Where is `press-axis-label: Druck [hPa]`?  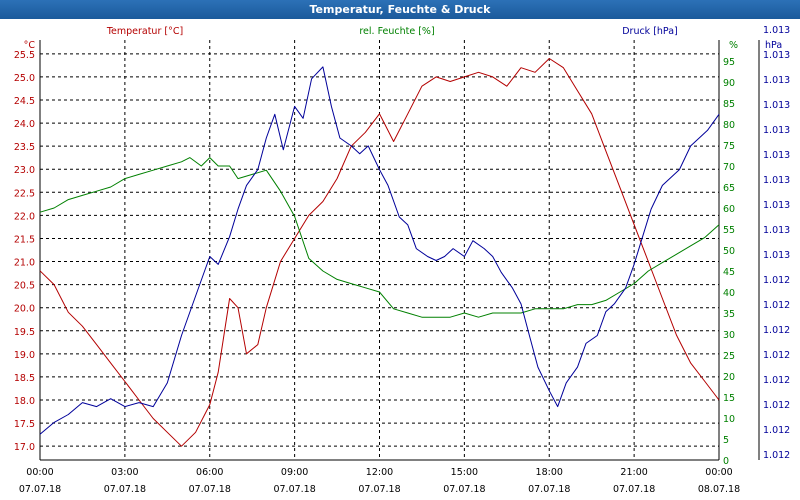 press-axis-label: Druck [hPa] is located at coordinates (650, 31).